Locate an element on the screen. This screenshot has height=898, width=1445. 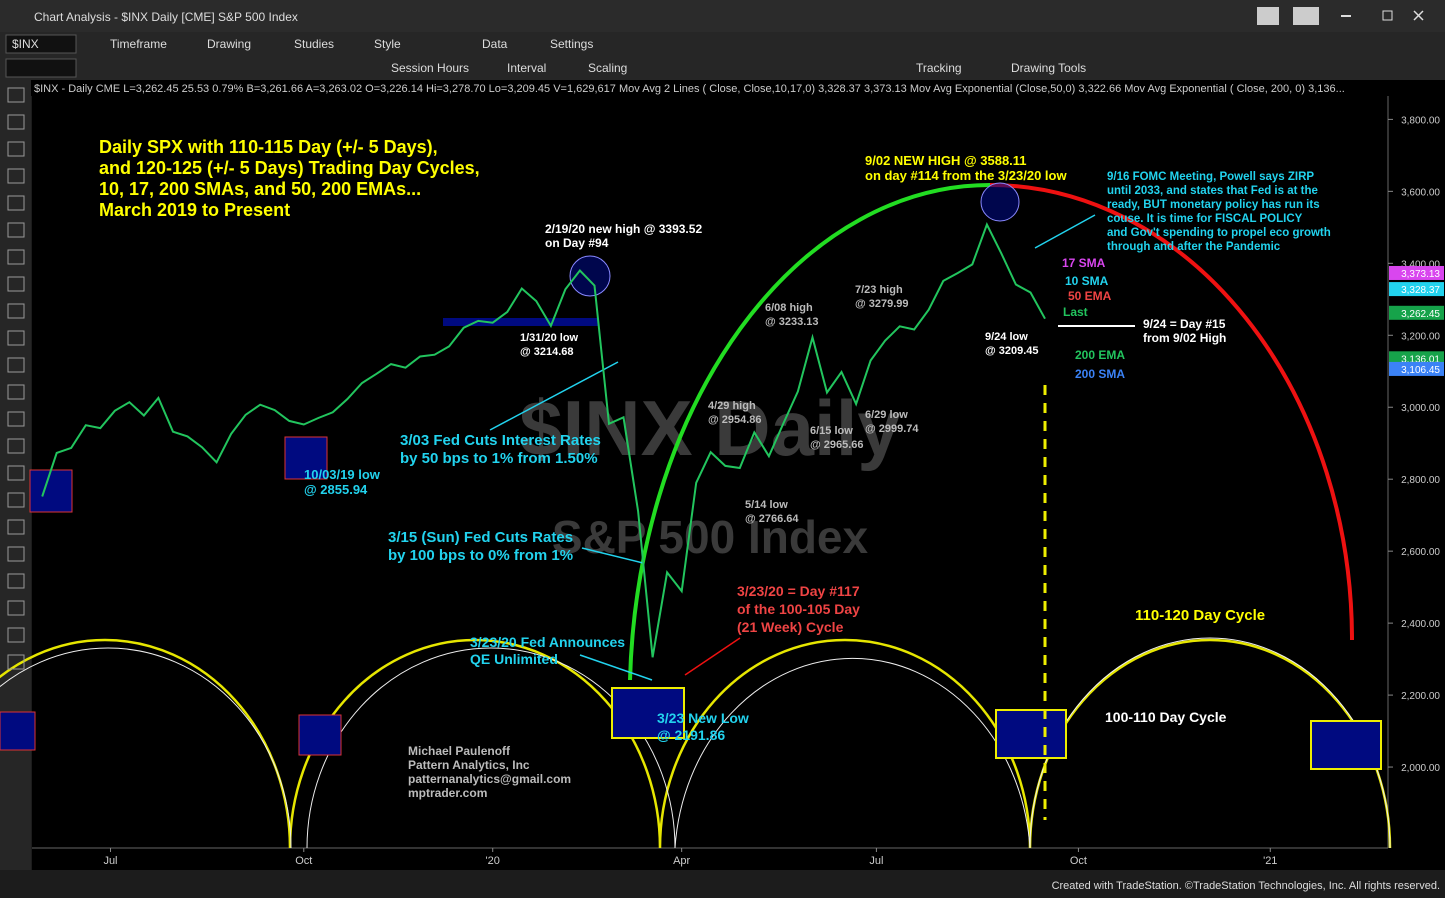
y-tick-label: 3,800.00 is located at coordinates (1420, 120).